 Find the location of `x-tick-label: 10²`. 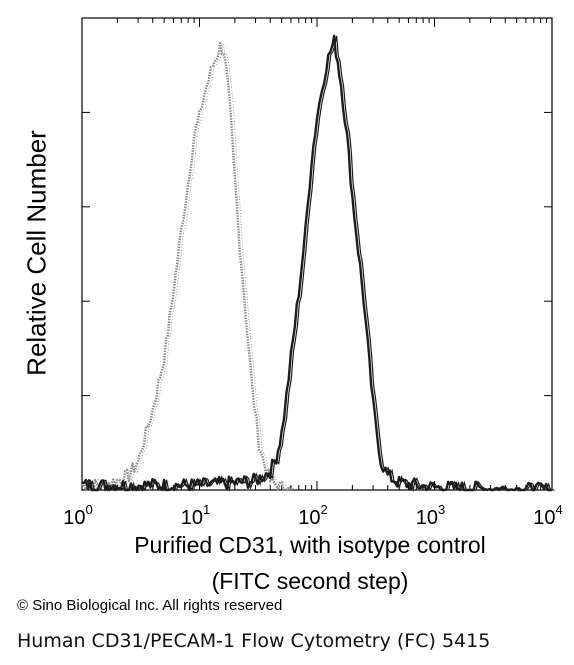

x-tick-label: 10² is located at coordinates (312, 515).